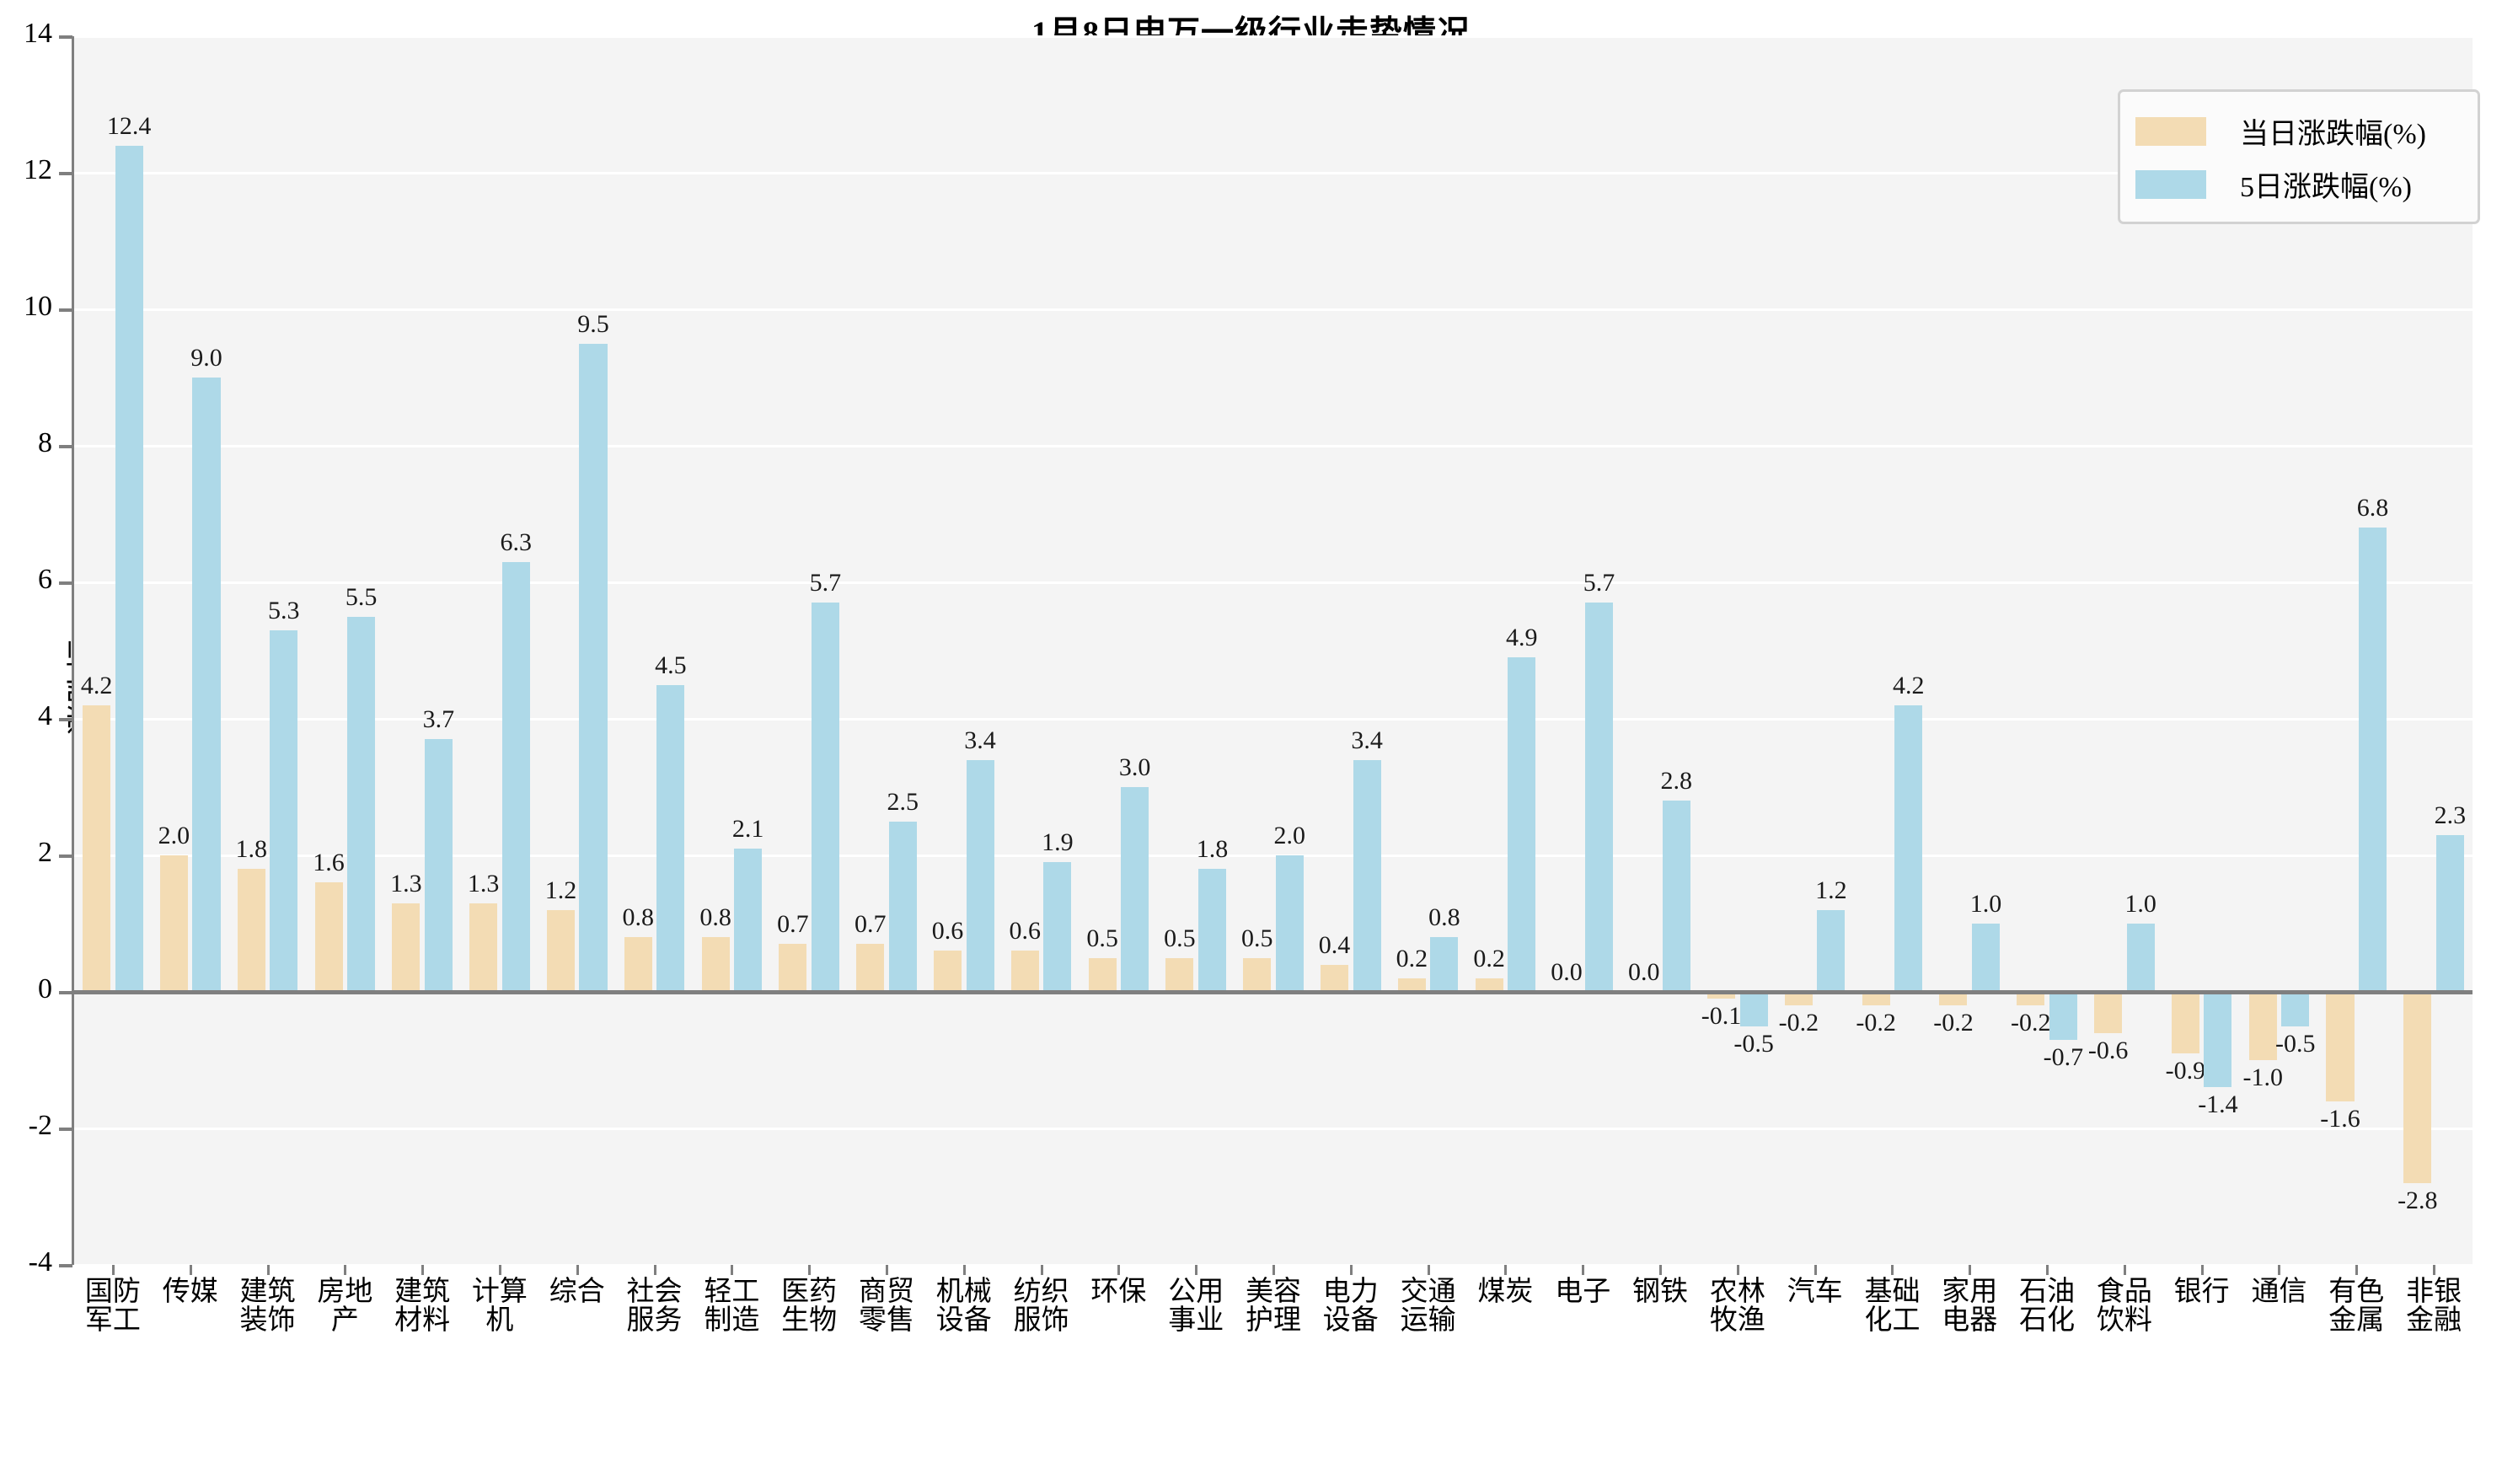 Image resolution: width=2502 pixels, height=1484 pixels. I want to click on bar-value-label: -1.4, so click(2218, 1104).